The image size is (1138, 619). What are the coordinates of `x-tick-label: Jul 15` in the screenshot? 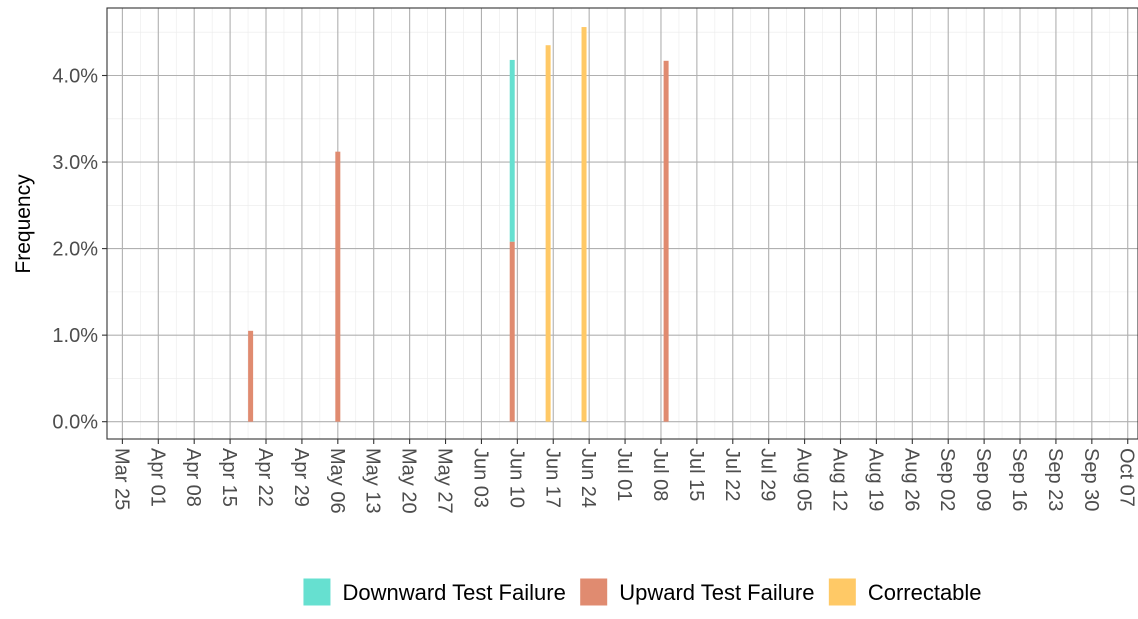 It's located at (696, 474).